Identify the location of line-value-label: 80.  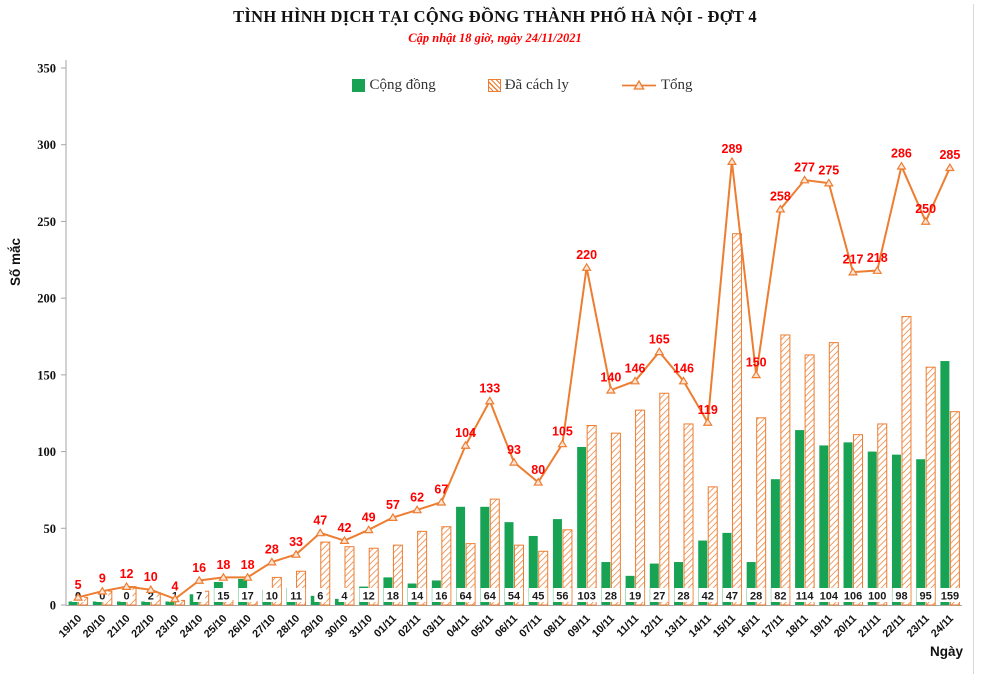
(538, 470).